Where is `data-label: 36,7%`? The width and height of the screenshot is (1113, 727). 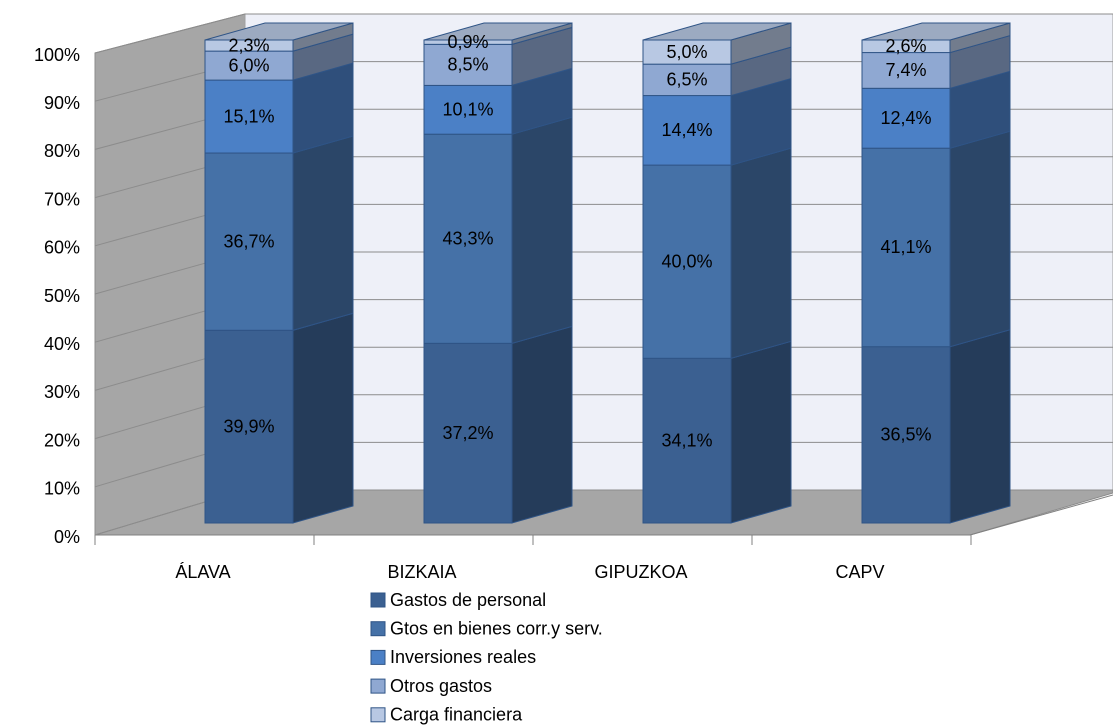 data-label: 36,7% is located at coordinates (248, 241).